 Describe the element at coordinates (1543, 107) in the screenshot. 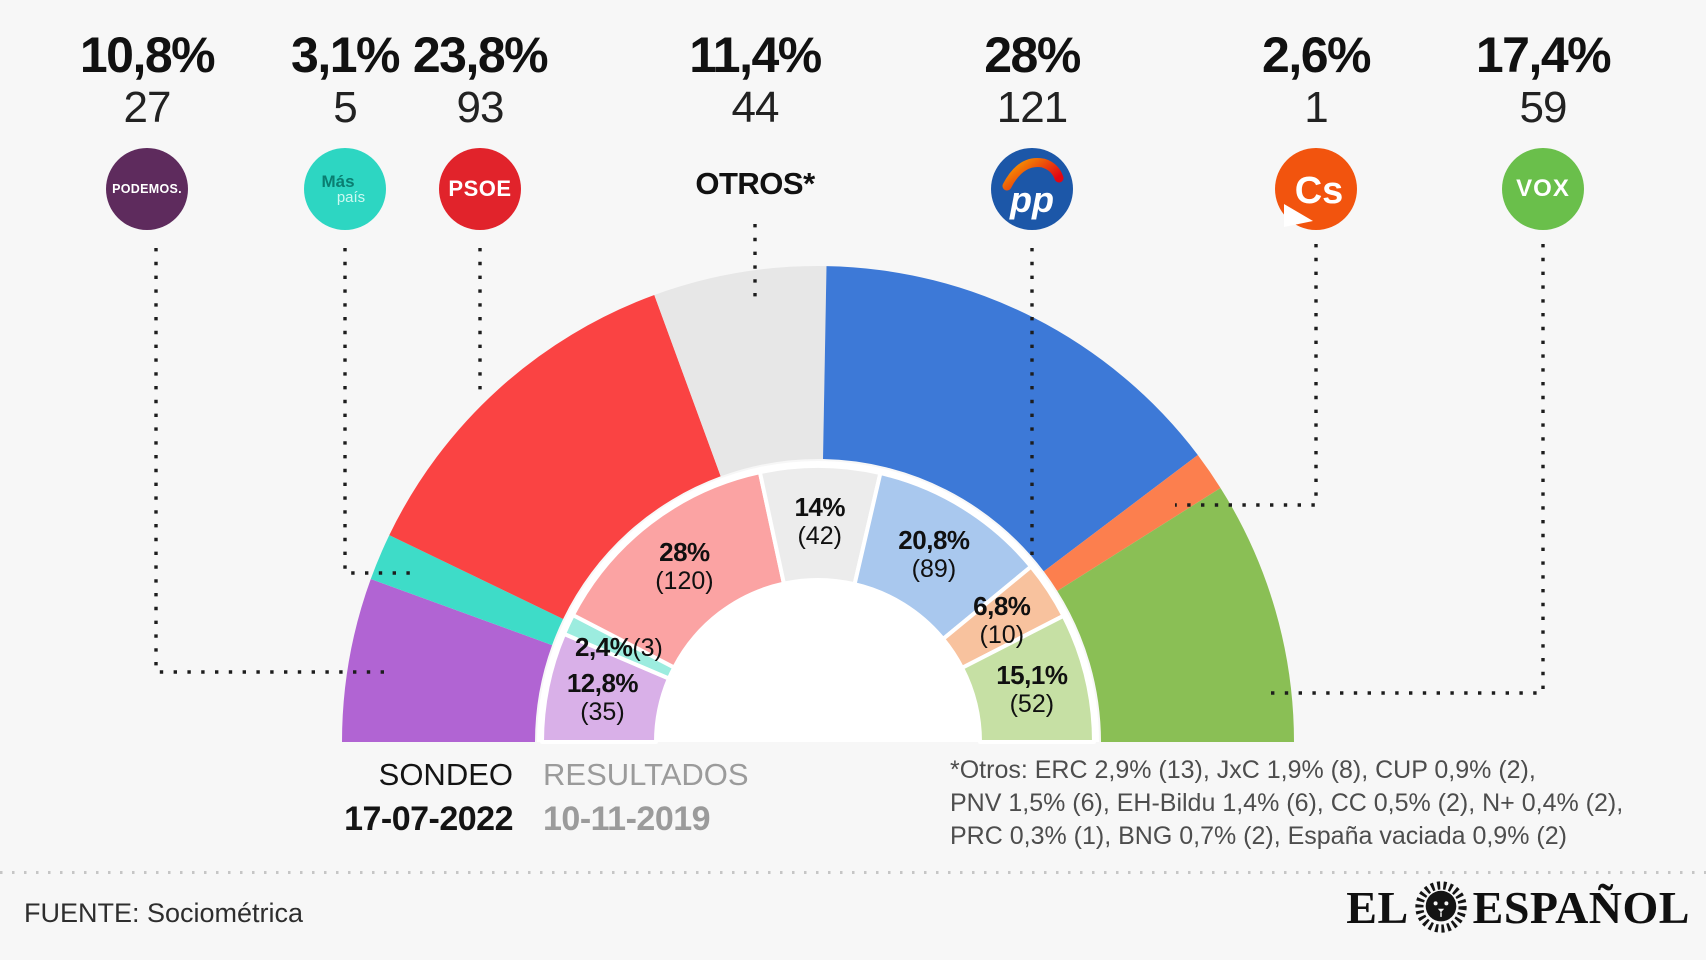

I see `poll-seats-vox: 59` at that location.